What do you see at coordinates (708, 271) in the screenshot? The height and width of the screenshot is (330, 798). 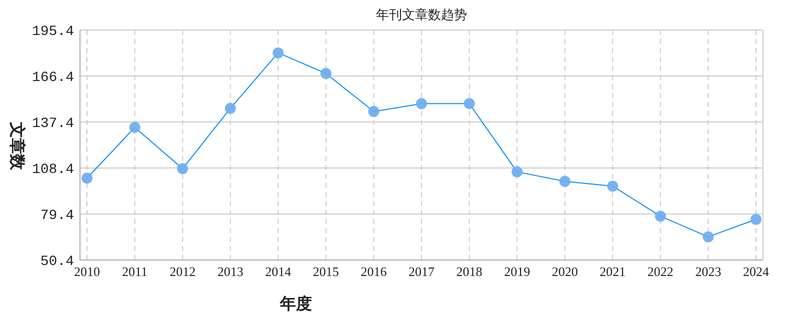 I see `x-tick-label: 2023` at bounding box center [708, 271].